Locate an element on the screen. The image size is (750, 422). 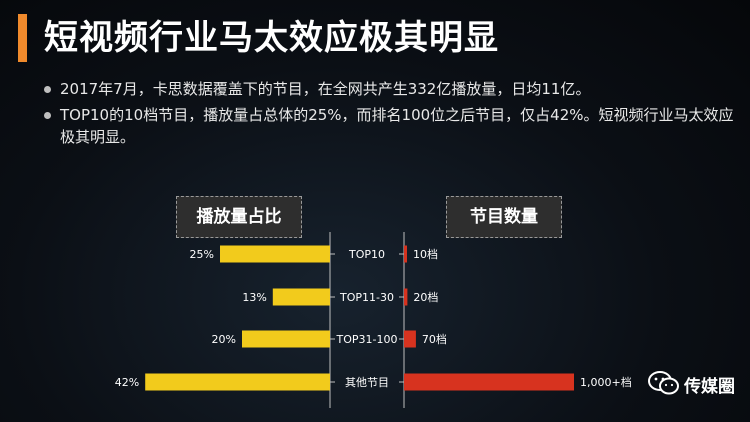
left-bar-label: 20% is located at coordinates (224, 339).